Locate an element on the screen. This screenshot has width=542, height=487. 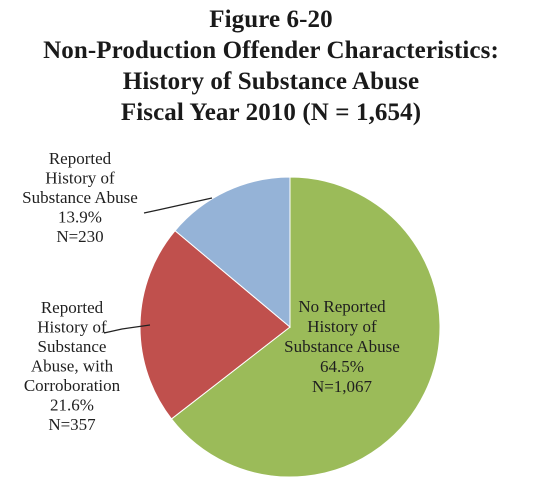
pie-slice-reported-history-of-substance-abuse-with-corroboration is located at coordinates (215, 324).